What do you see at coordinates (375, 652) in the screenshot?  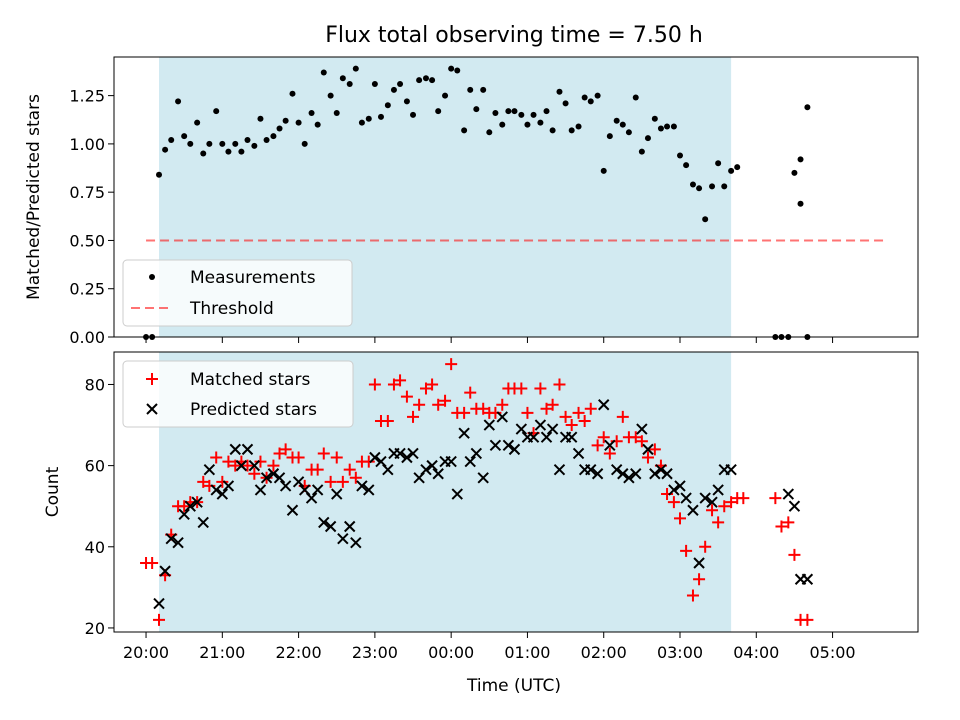 I see `bottom-xtick-label: 23:00` at bounding box center [375, 652].